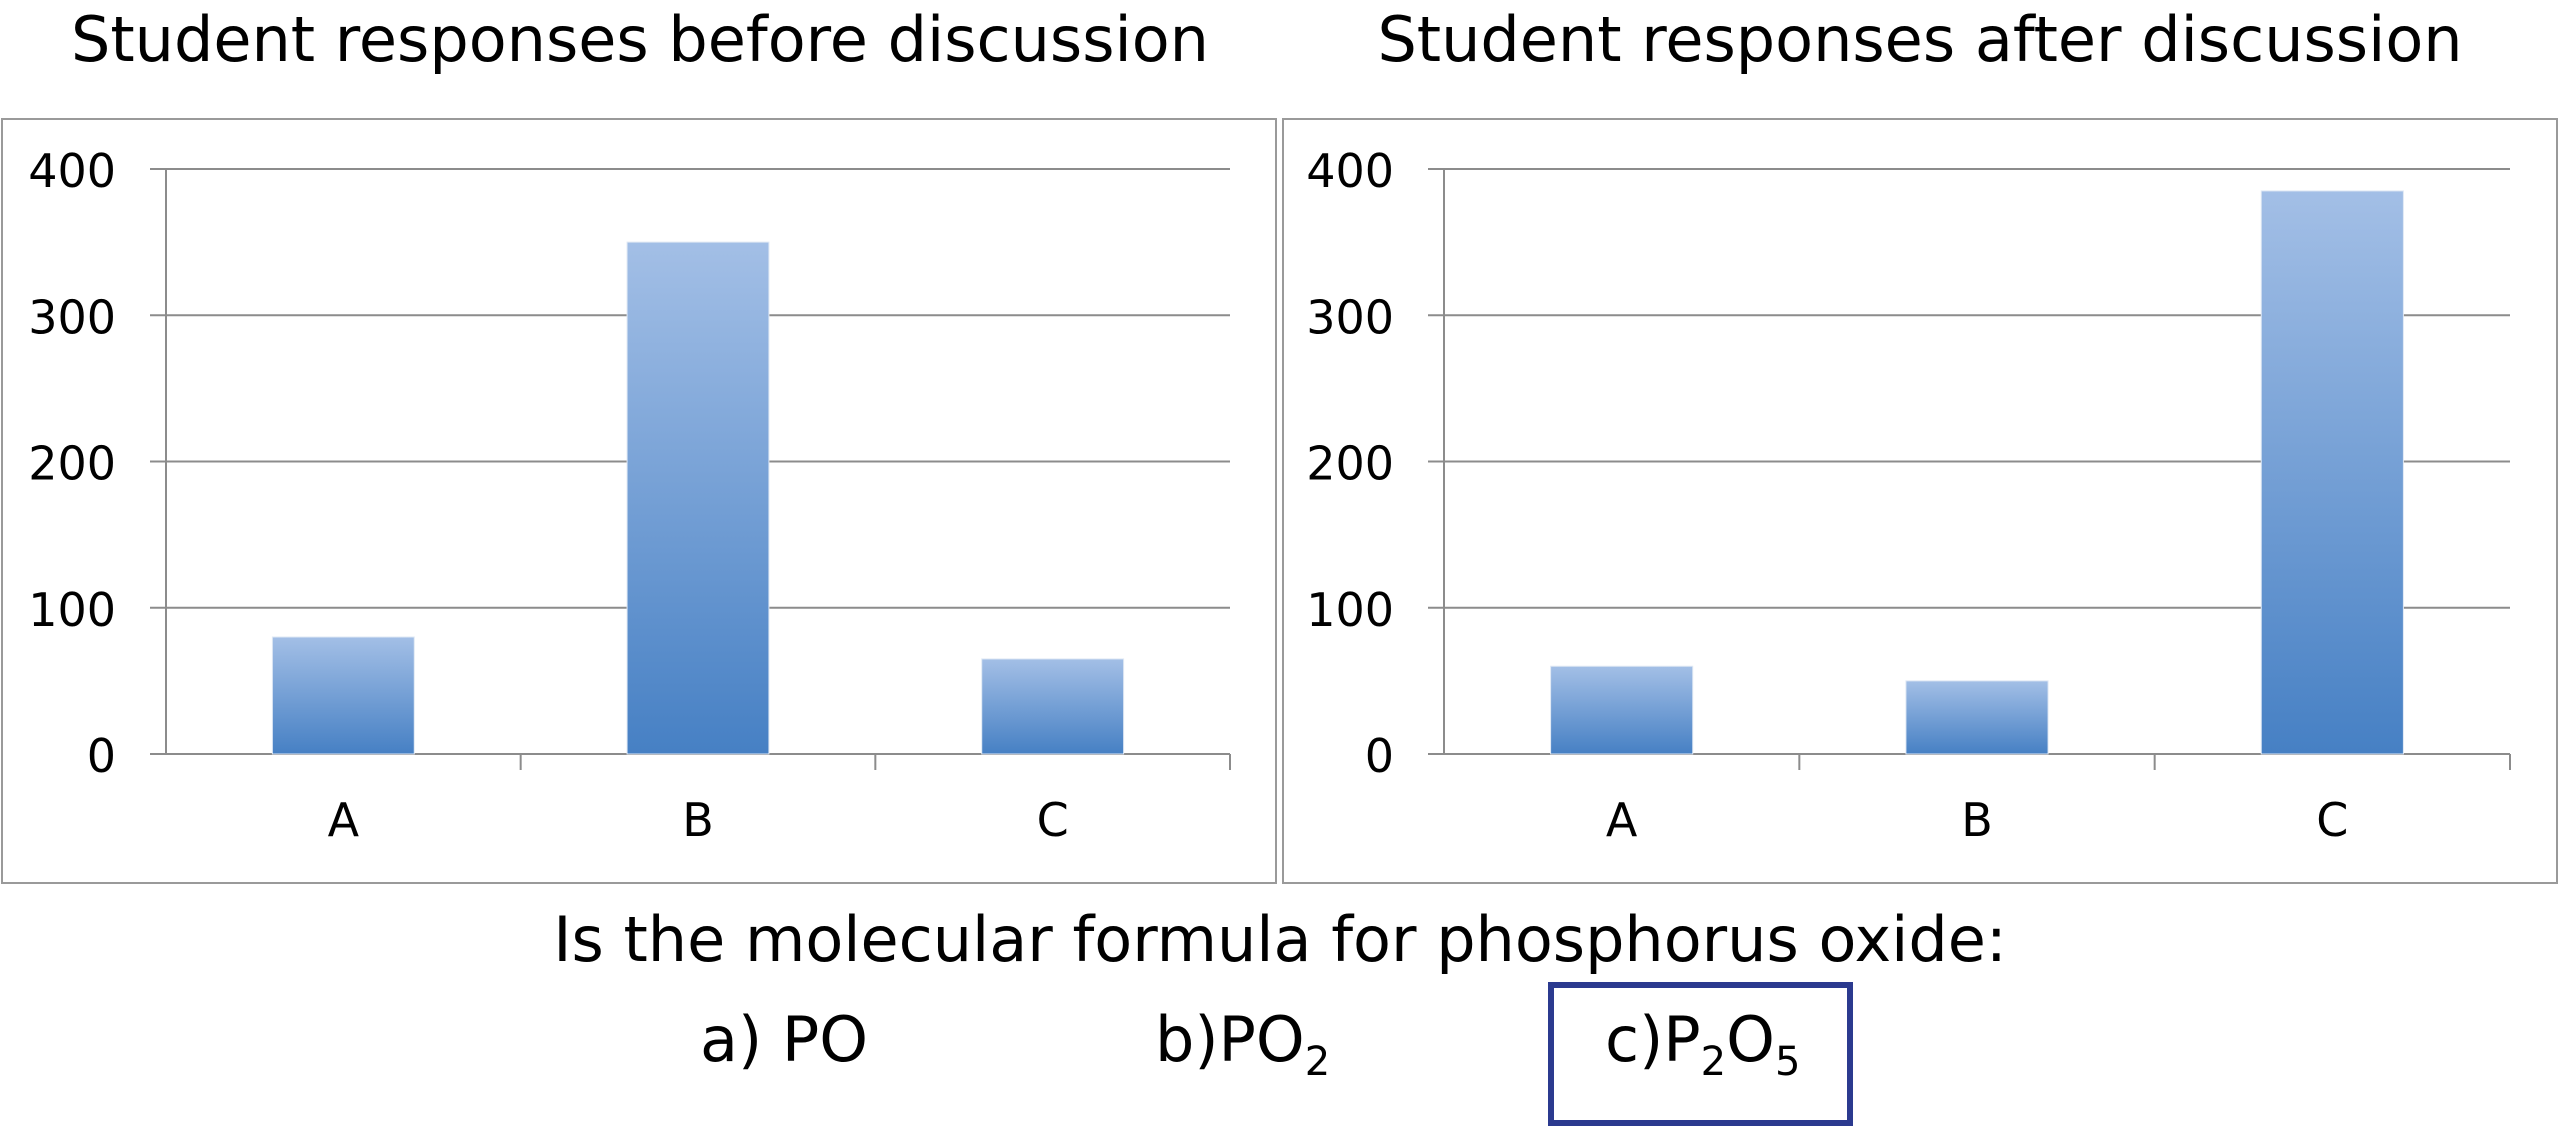  Describe the element at coordinates (1622, 820) in the screenshot. I see `chart-after-category-label: A` at that location.